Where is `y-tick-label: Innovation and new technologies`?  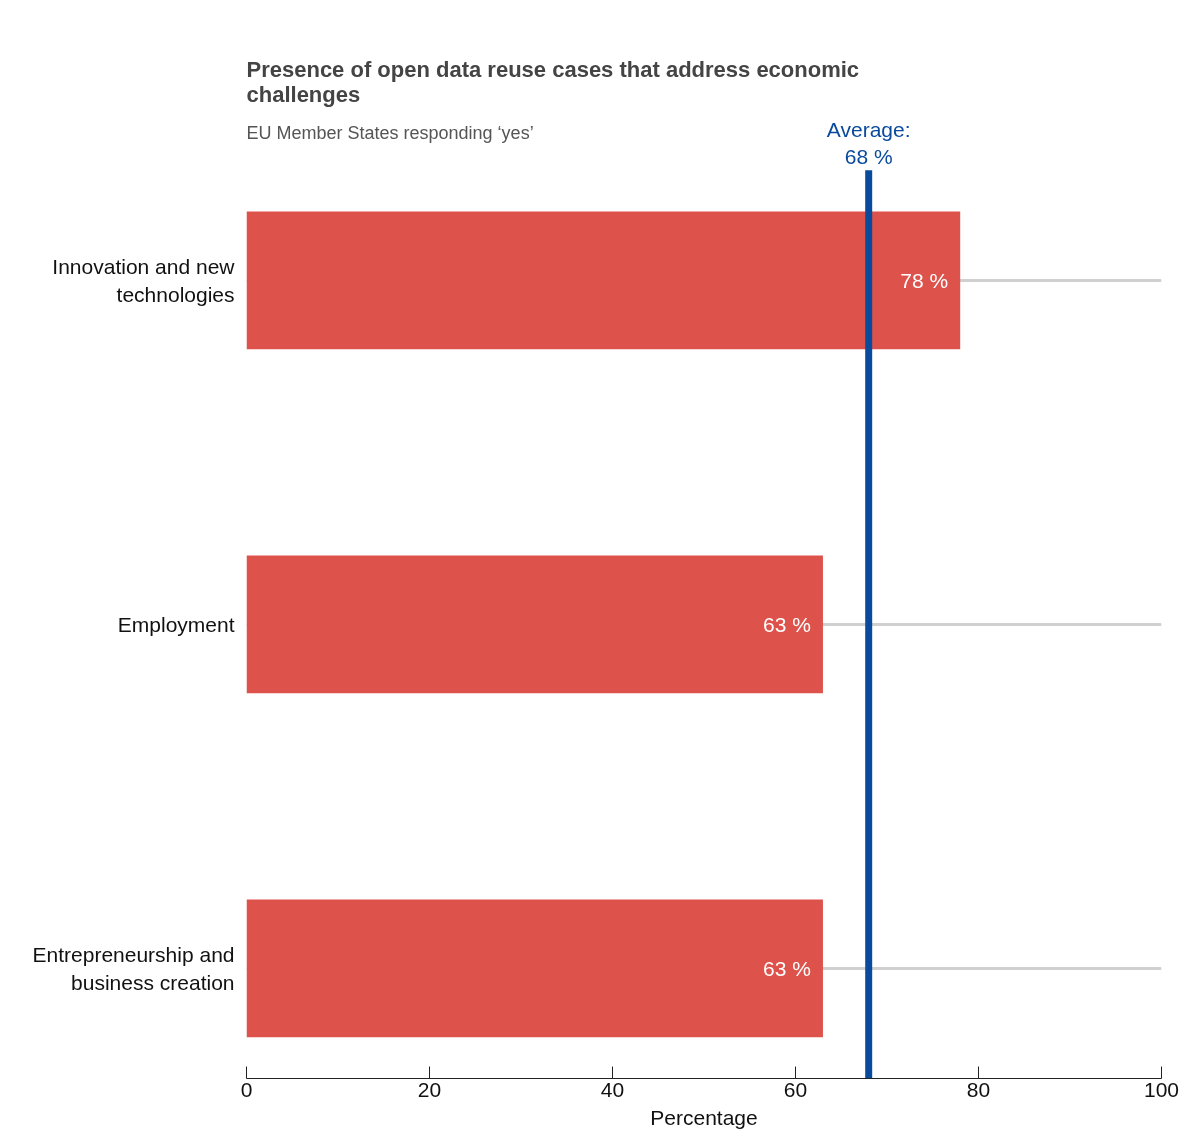
y-tick-label: Innovation and new technologies is located at coordinates (144, 280).